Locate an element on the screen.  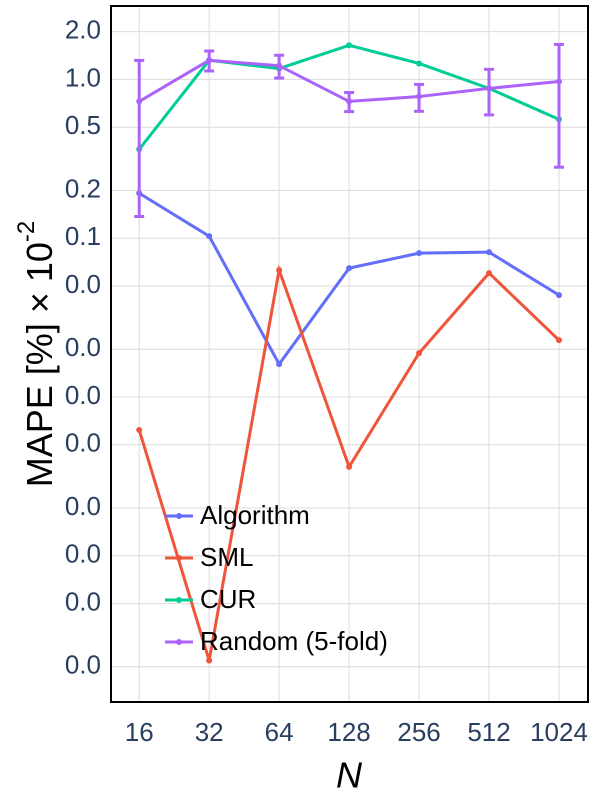
y-axis-label-exponent: -2 is located at coordinates (26, 231).